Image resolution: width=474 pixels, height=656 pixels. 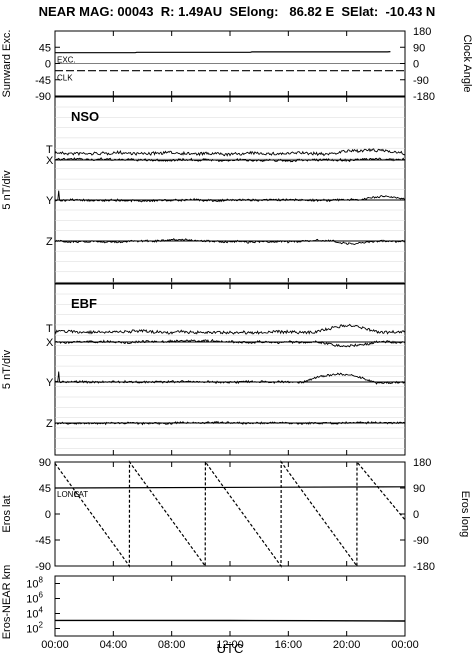 I want to click on y-tick-label: 104, so click(x=34, y=613).